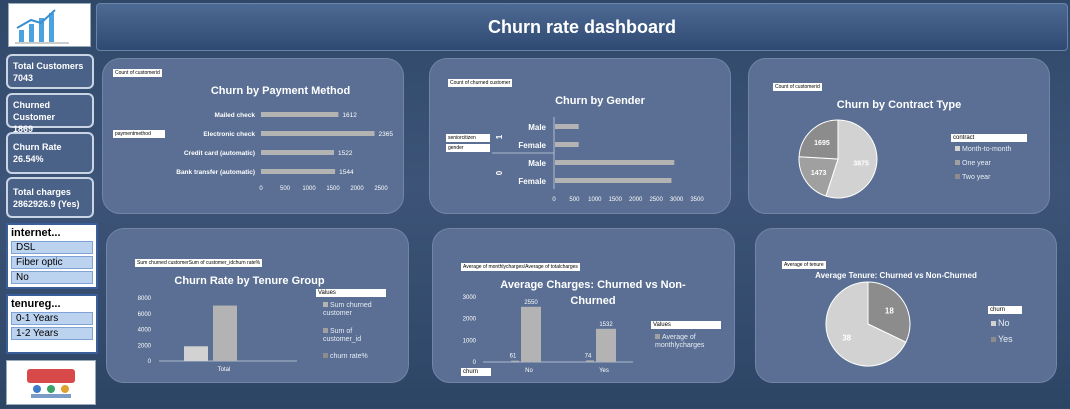 The image size is (1070, 409). I want to click on legend-label: Yes, so click(1005, 339).